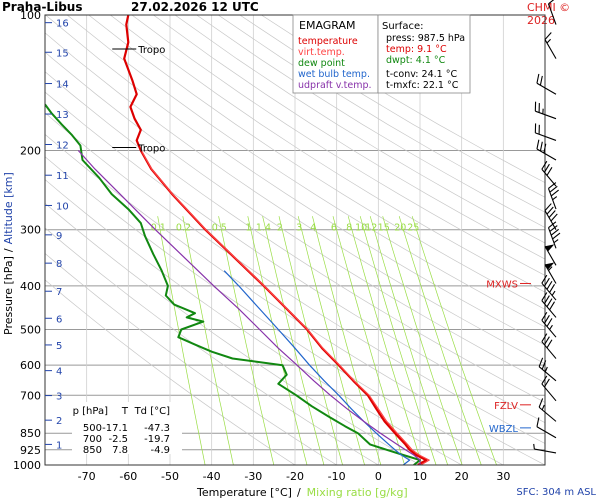  I want to click on legend-item: udpraft v.temp., so click(335, 85).